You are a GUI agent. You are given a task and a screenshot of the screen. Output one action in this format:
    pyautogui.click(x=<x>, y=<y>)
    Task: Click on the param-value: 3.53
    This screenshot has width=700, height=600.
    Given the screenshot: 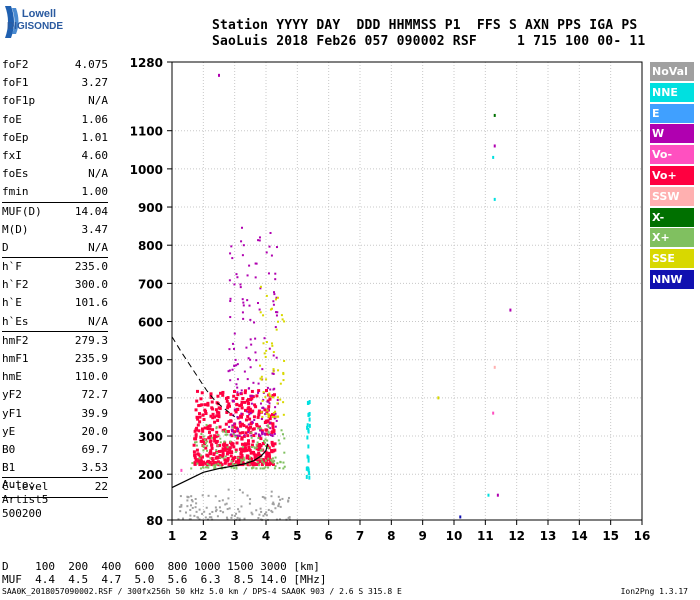 What is the action you would take?
    pyautogui.click(x=95, y=468)
    